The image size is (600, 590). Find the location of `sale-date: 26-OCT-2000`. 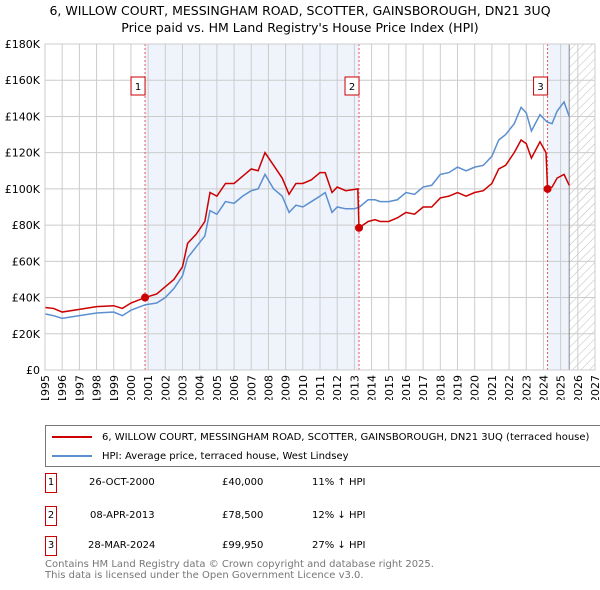

sale-date: 26-OCT-2000 is located at coordinates (122, 482).